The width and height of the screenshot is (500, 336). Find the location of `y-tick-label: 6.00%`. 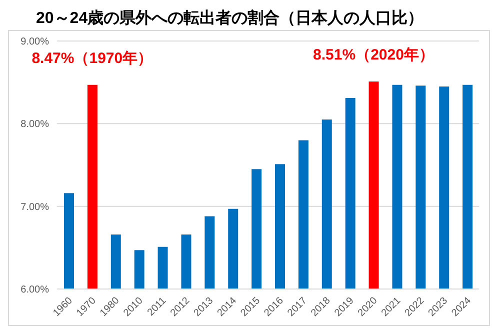

y-tick-label: 6.00% is located at coordinates (35, 290).